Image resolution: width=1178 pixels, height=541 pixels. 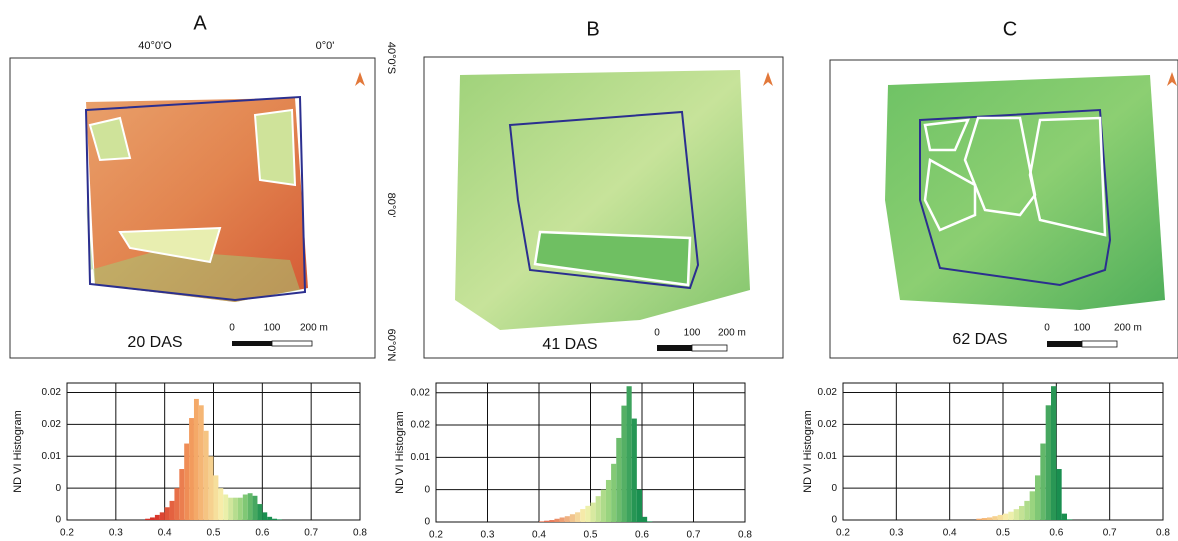 I want to click on coordinate: 40°0'S, so click(x=391, y=58).